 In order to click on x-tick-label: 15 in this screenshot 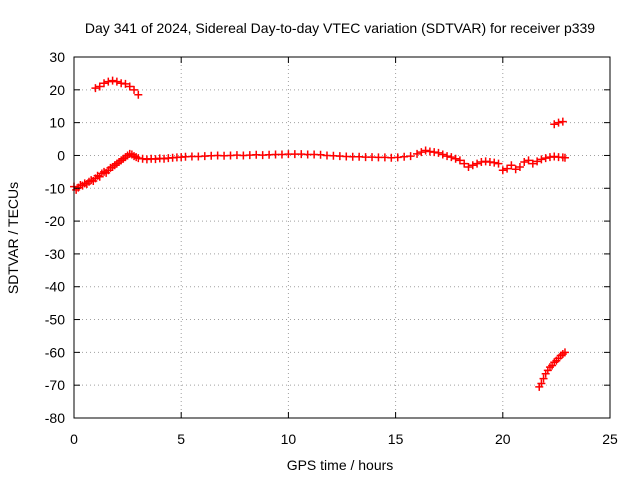, I will do `click(396, 439)`.